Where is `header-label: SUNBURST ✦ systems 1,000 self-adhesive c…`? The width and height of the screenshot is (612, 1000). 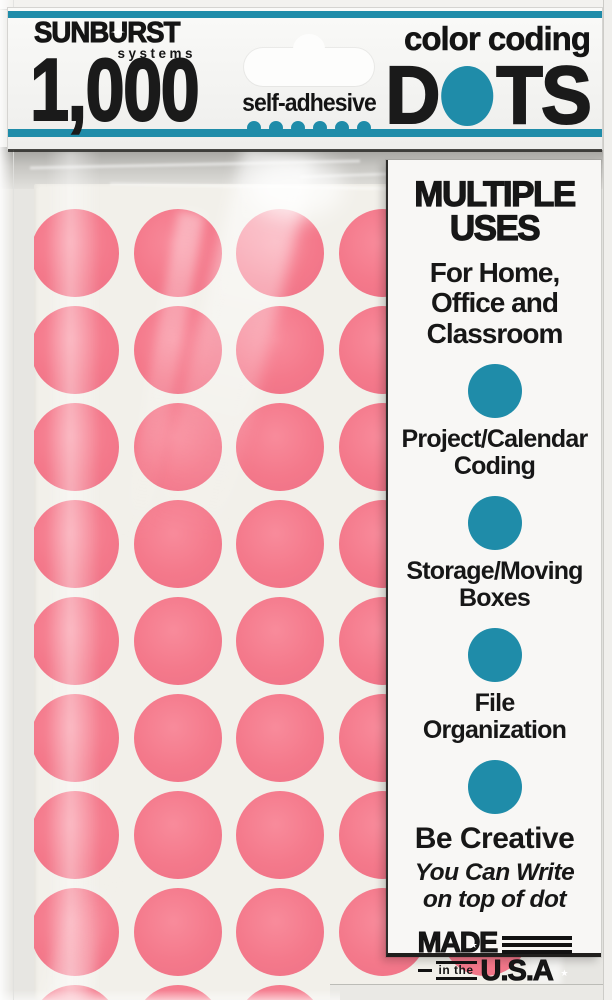
header-label: SUNBURST ✦ systems 1,000 self-adhesive c… is located at coordinates (305, 78).